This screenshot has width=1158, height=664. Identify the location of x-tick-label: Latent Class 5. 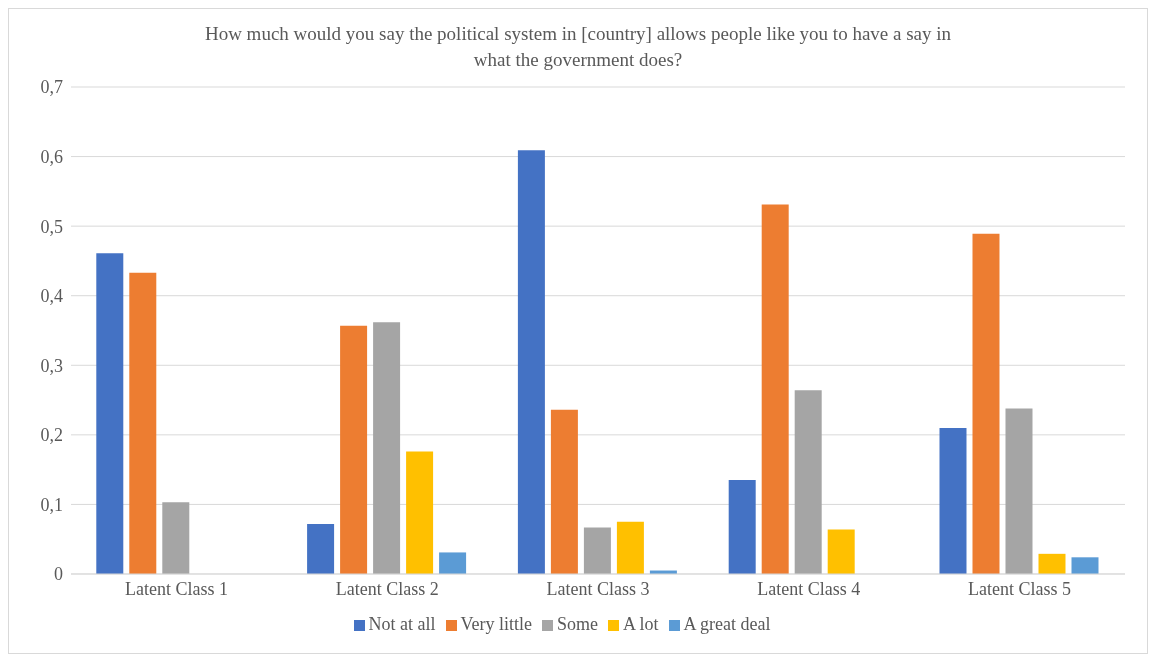
(1020, 588).